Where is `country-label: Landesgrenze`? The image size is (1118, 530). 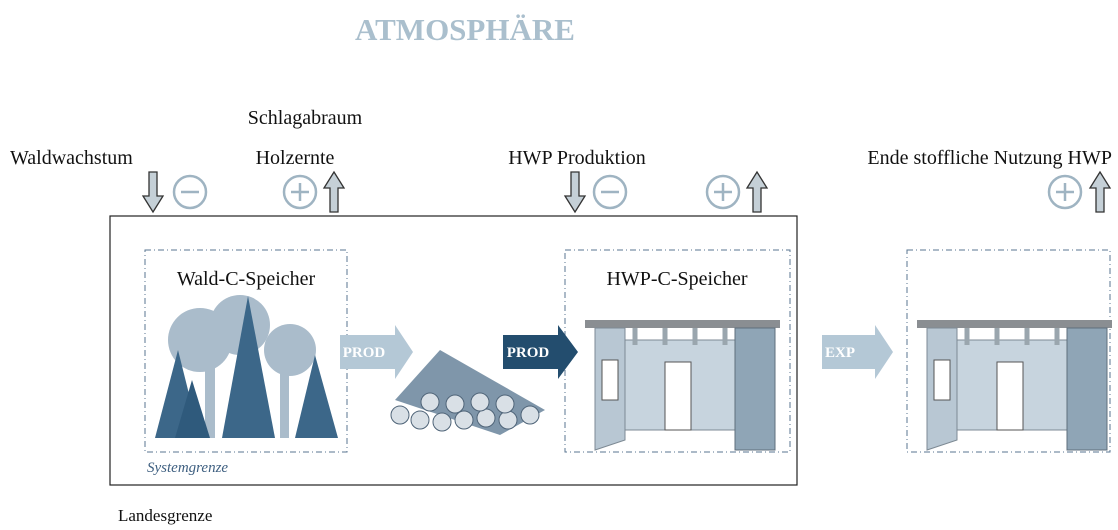 country-label: Landesgrenze is located at coordinates (165, 515).